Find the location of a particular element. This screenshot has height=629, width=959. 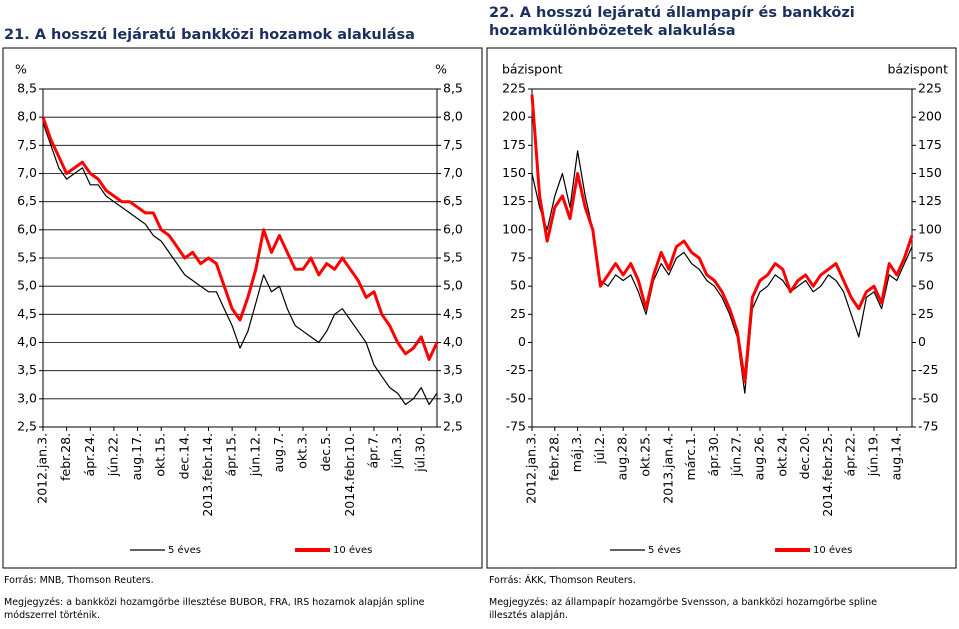

y-tick-label: 200 is located at coordinates (930, 116).